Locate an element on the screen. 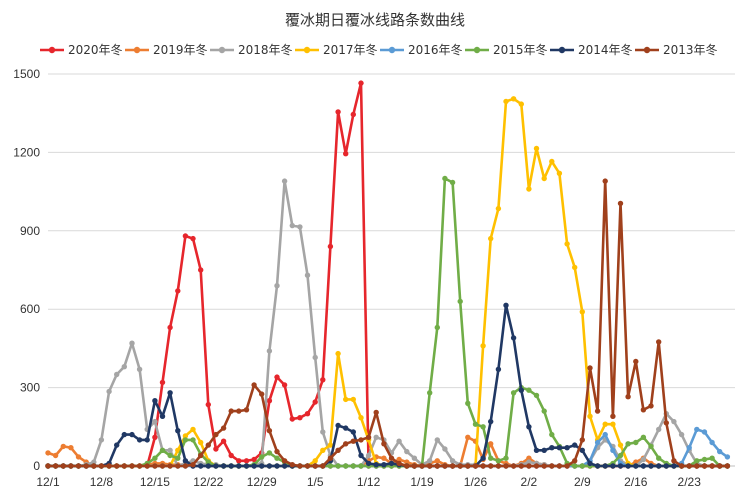 The height and width of the screenshot is (498, 750). x-tick-label: 12/29 is located at coordinates (262, 482).